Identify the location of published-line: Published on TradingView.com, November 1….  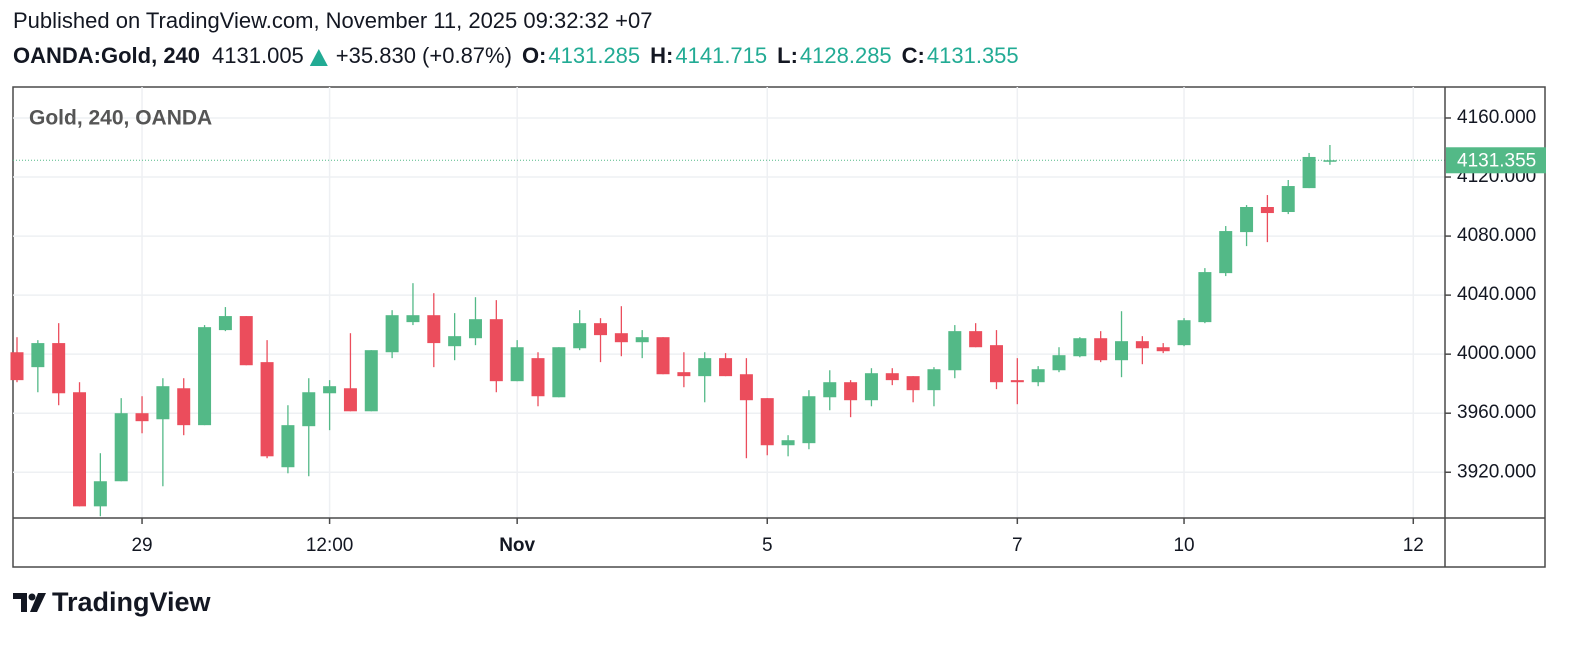
(332, 20).